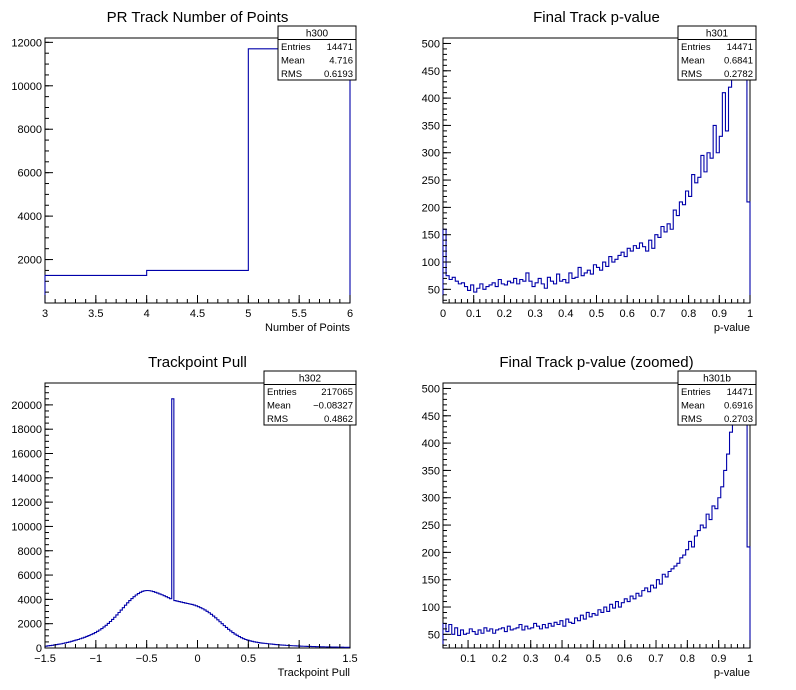 The width and height of the screenshot is (796, 690). I want to click on y-tick-label: 20000, so click(26, 406).